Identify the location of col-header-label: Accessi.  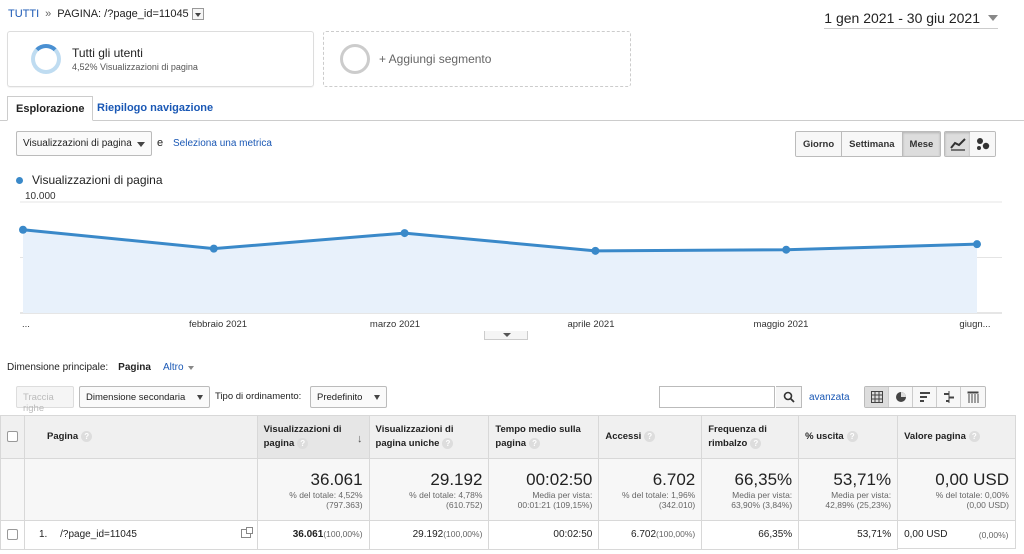
(623, 436).